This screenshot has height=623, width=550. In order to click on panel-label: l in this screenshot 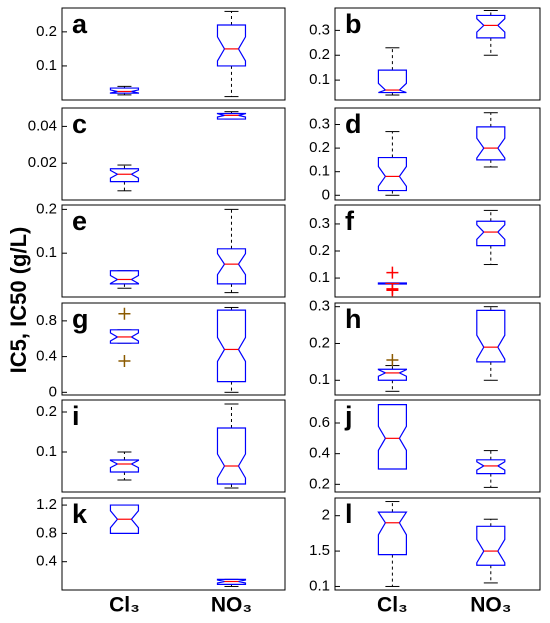, I will do `click(349, 514)`.